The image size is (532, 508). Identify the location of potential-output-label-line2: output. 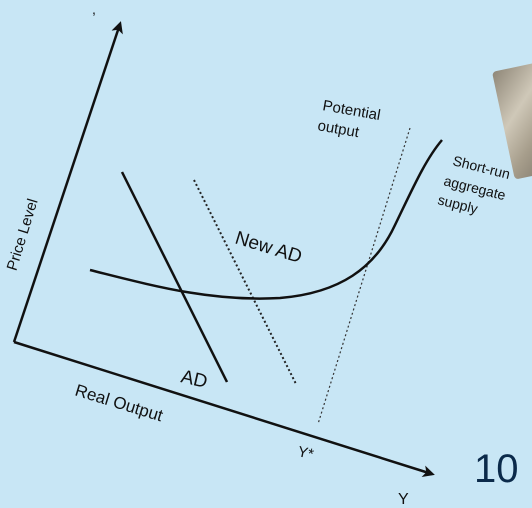
(338, 129).